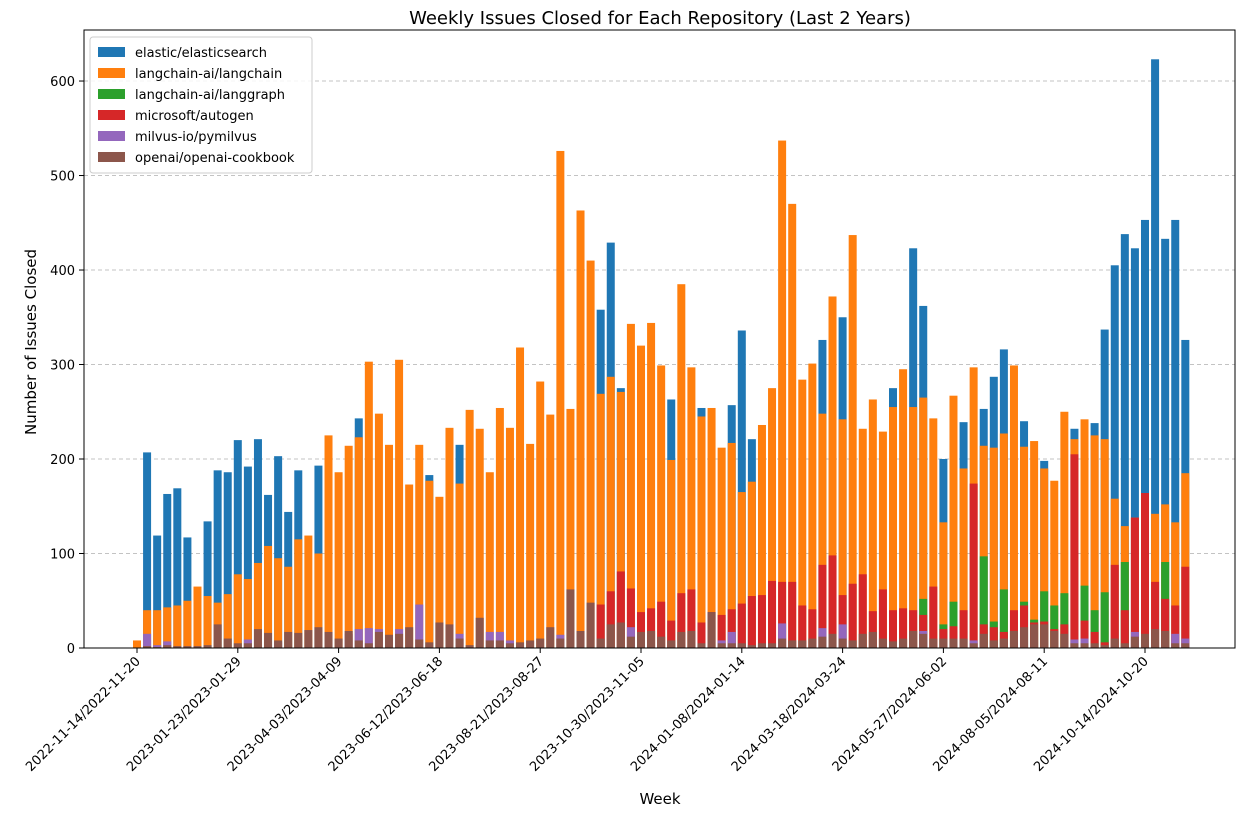 Image resolution: width=1252 pixels, height=820 pixels. Describe the element at coordinates (215, 158) in the screenshot. I see `legend-label: openai/openai-cookbook` at that location.